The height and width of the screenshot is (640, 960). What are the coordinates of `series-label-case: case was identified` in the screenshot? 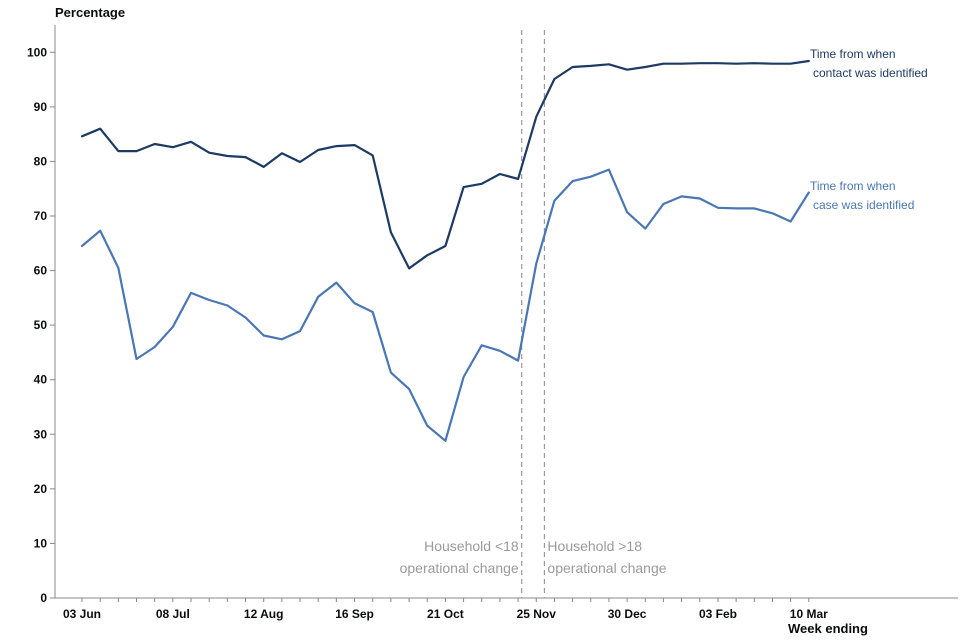 It's located at (863, 205).